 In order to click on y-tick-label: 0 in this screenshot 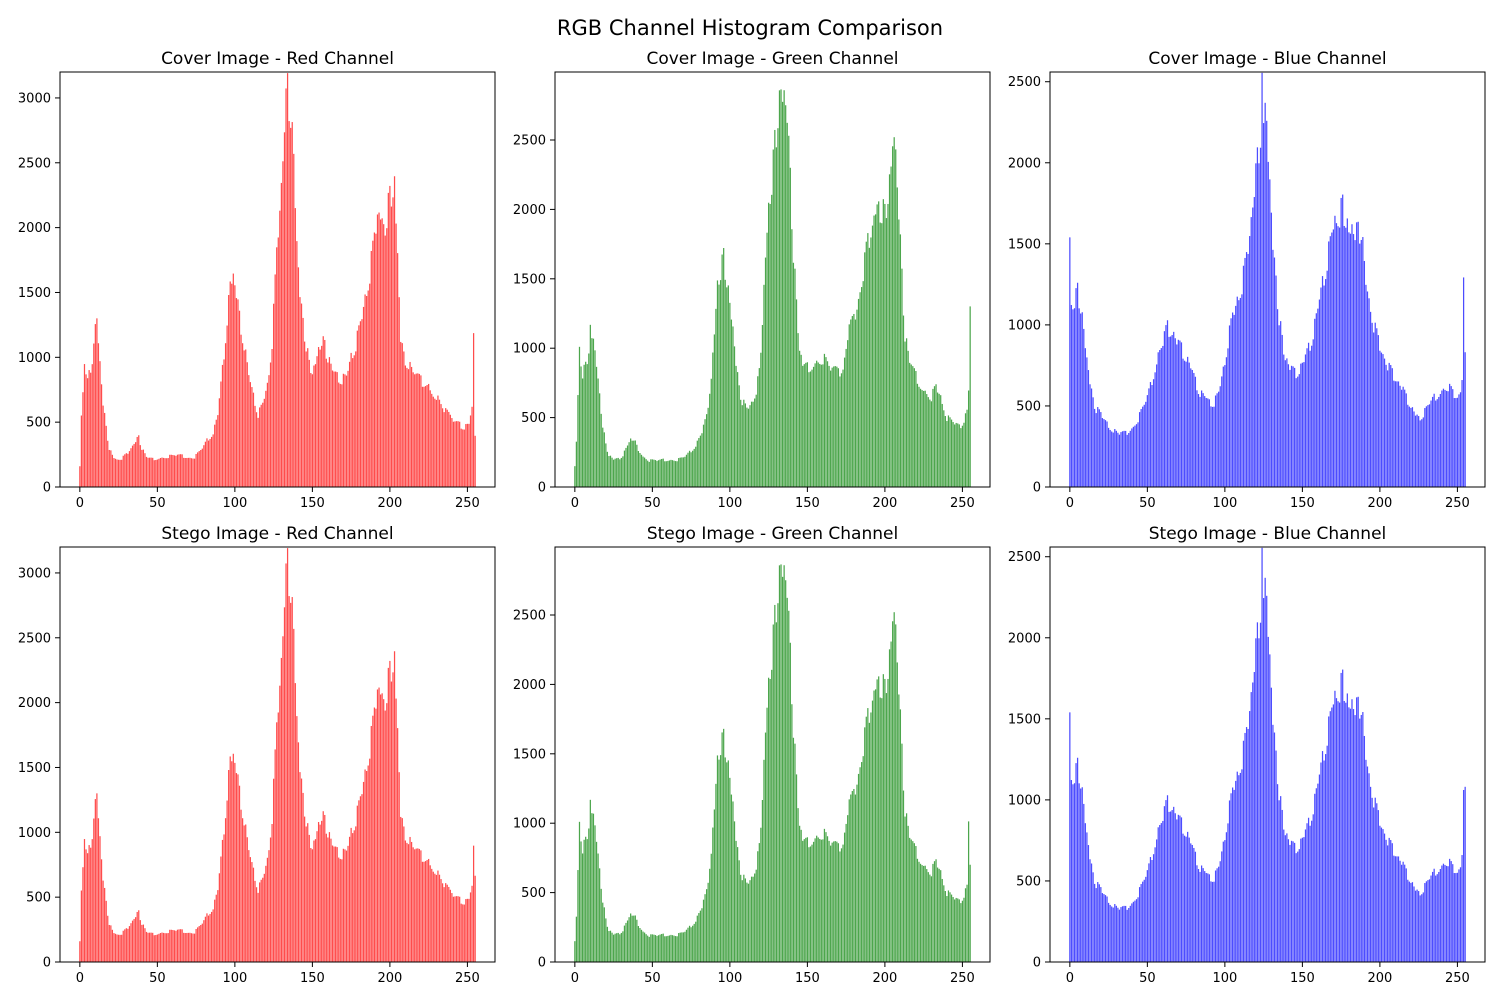, I will do `click(542, 963)`.